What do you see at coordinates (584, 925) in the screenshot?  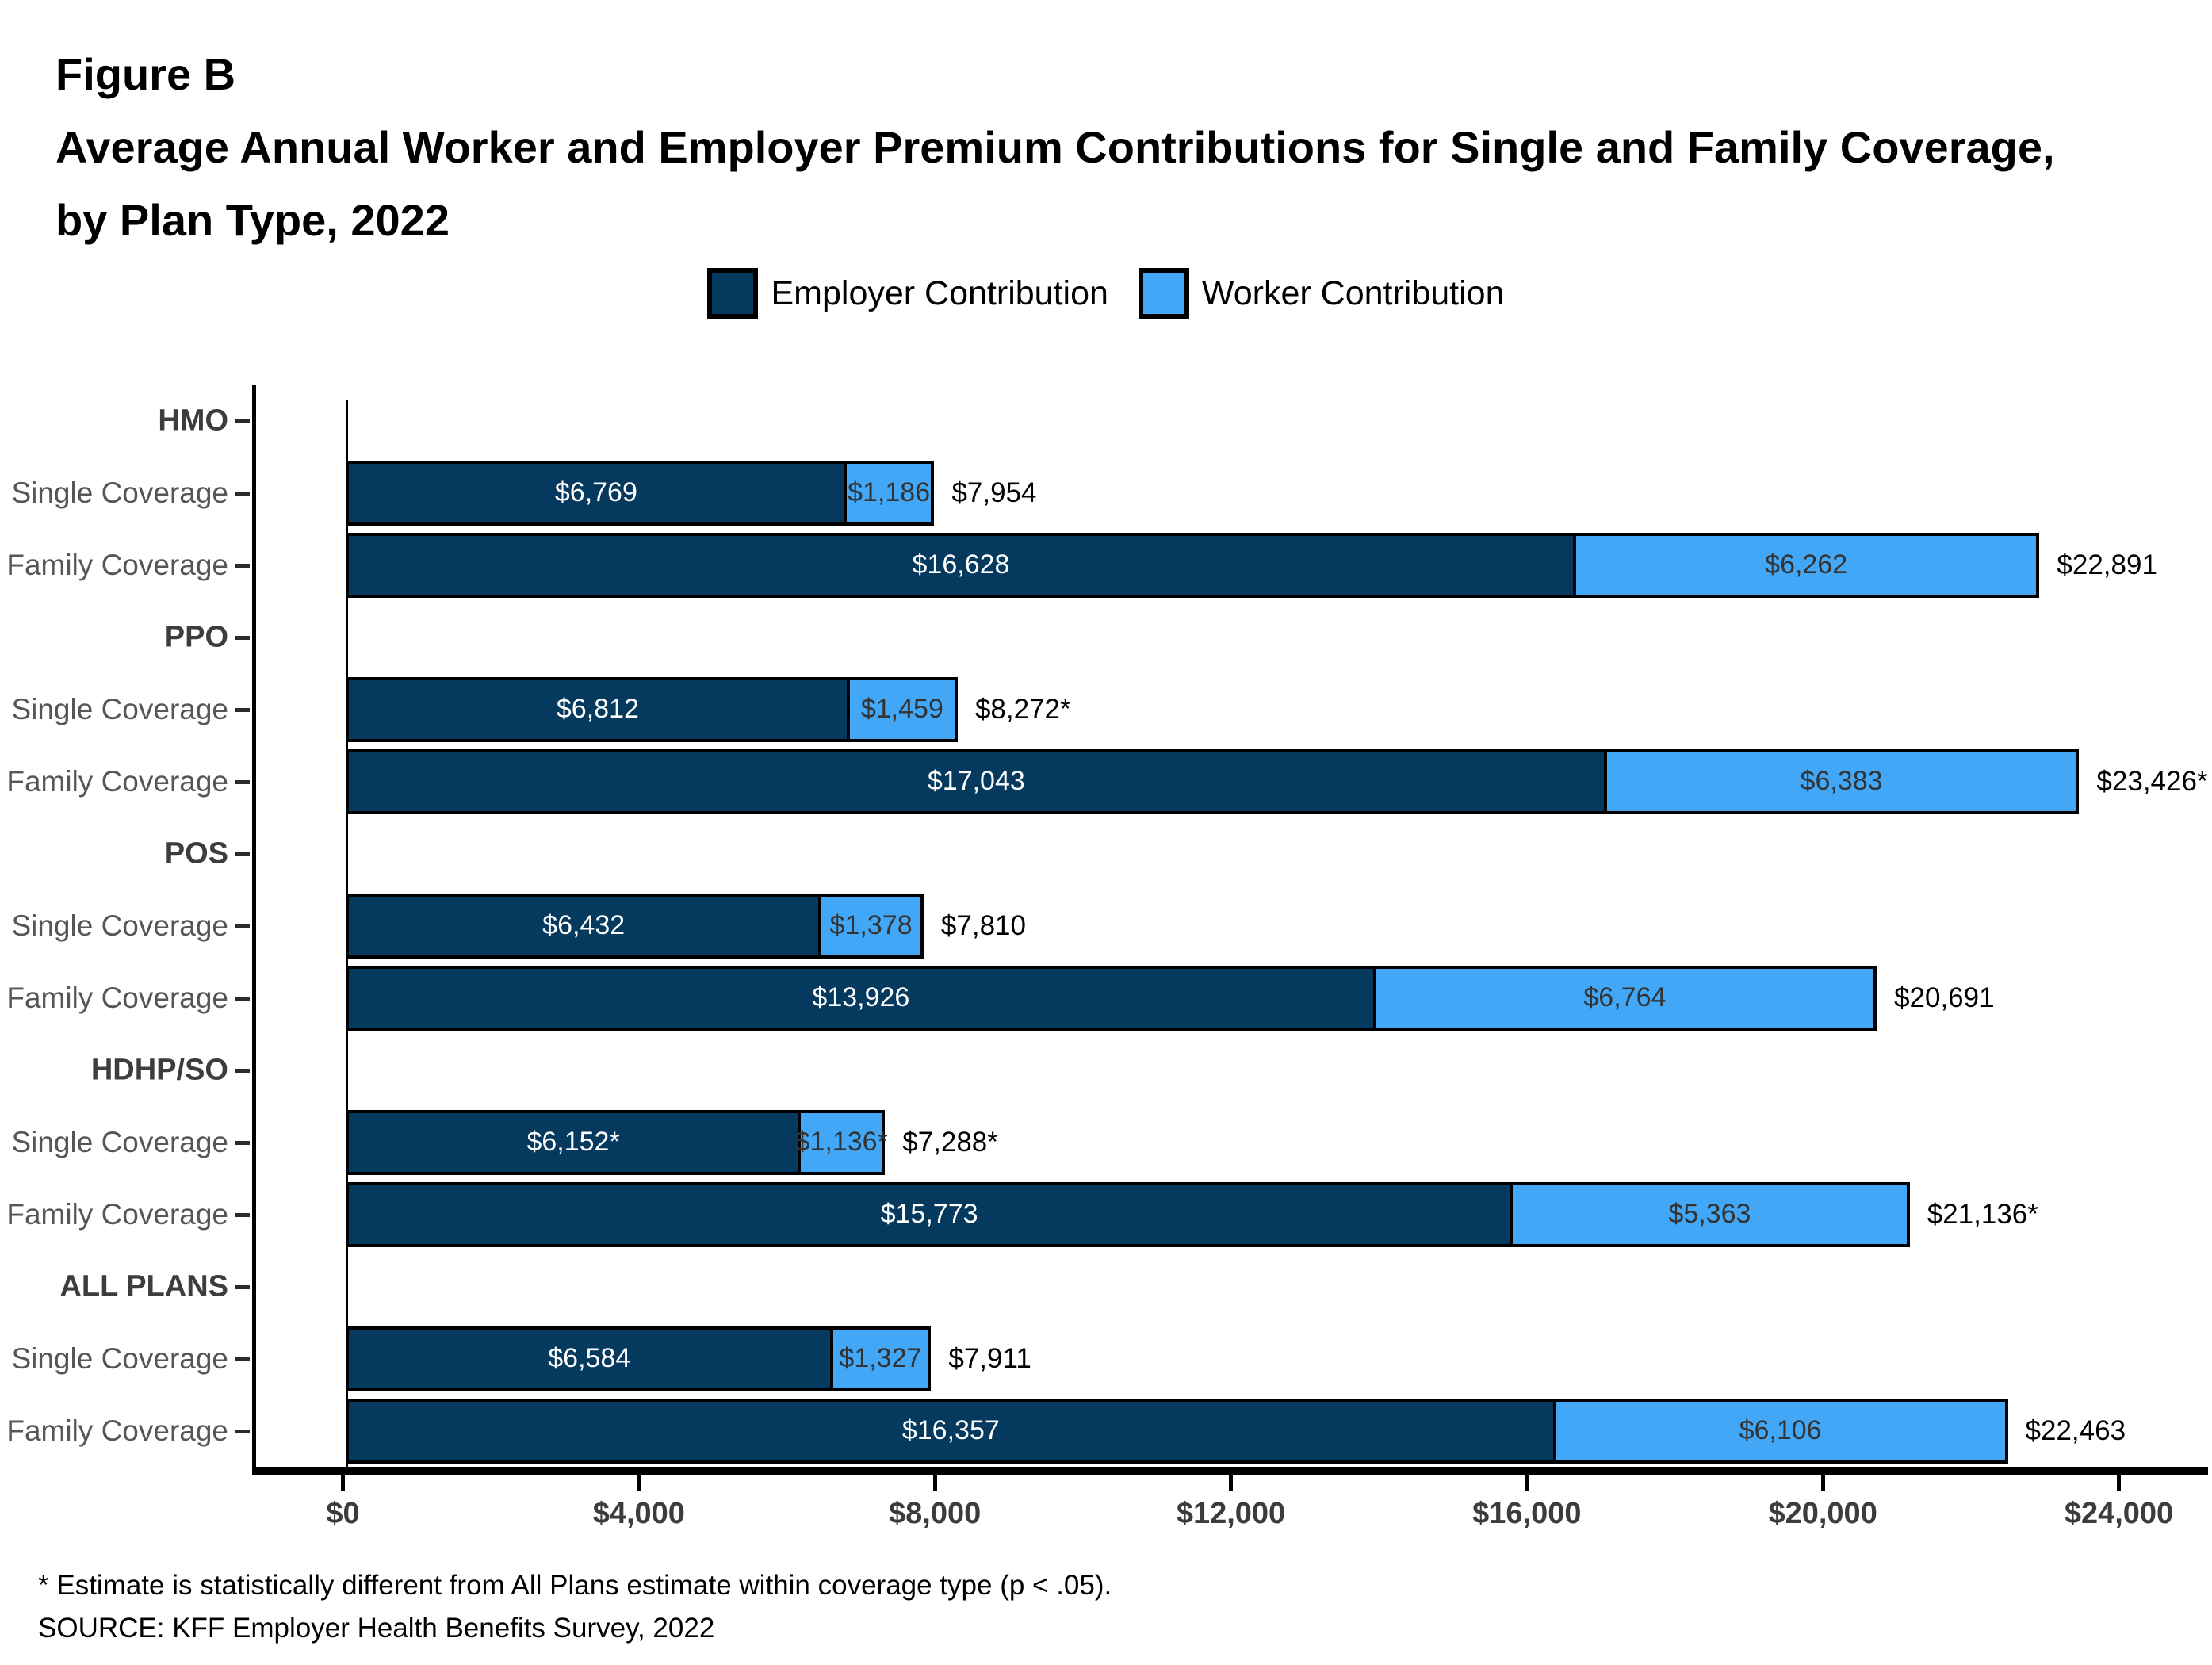 I see `employer-value-label: $6,432` at bounding box center [584, 925].